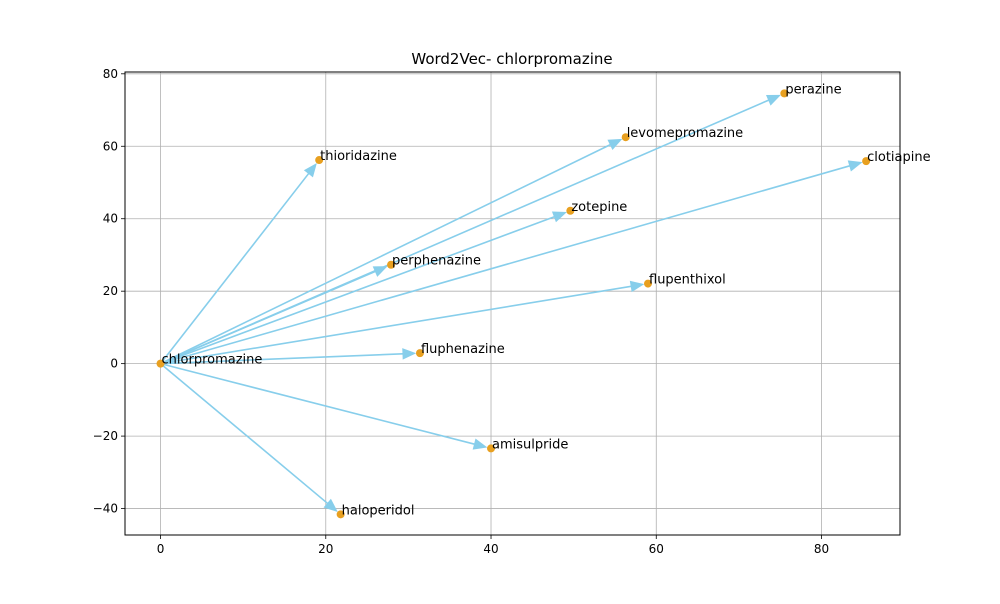 This screenshot has height=604, width=1000. Describe the element at coordinates (570, 210) in the screenshot. I see `point-zotepine` at that location.